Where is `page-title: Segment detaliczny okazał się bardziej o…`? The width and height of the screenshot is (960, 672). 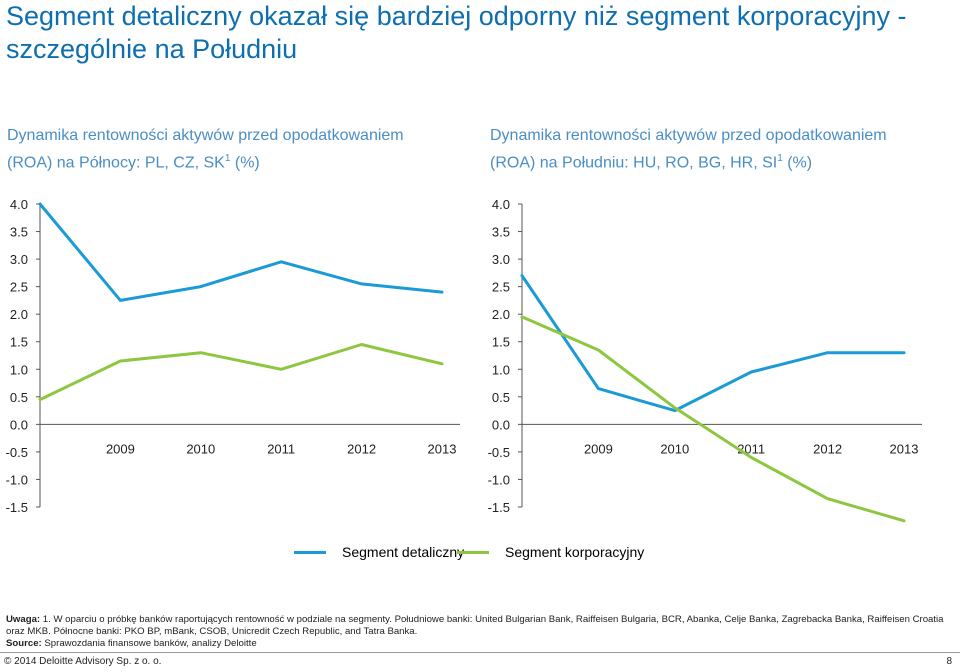
page-title: Segment detaliczny okazał się bardziej o… is located at coordinates (456, 32).